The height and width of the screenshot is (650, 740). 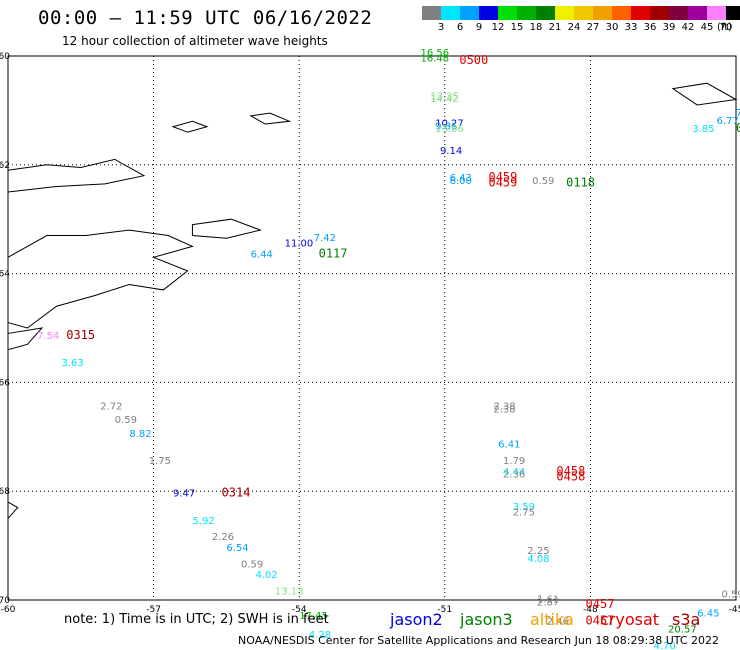 I want to click on satellite-s3a: s3a, so click(x=686, y=619).